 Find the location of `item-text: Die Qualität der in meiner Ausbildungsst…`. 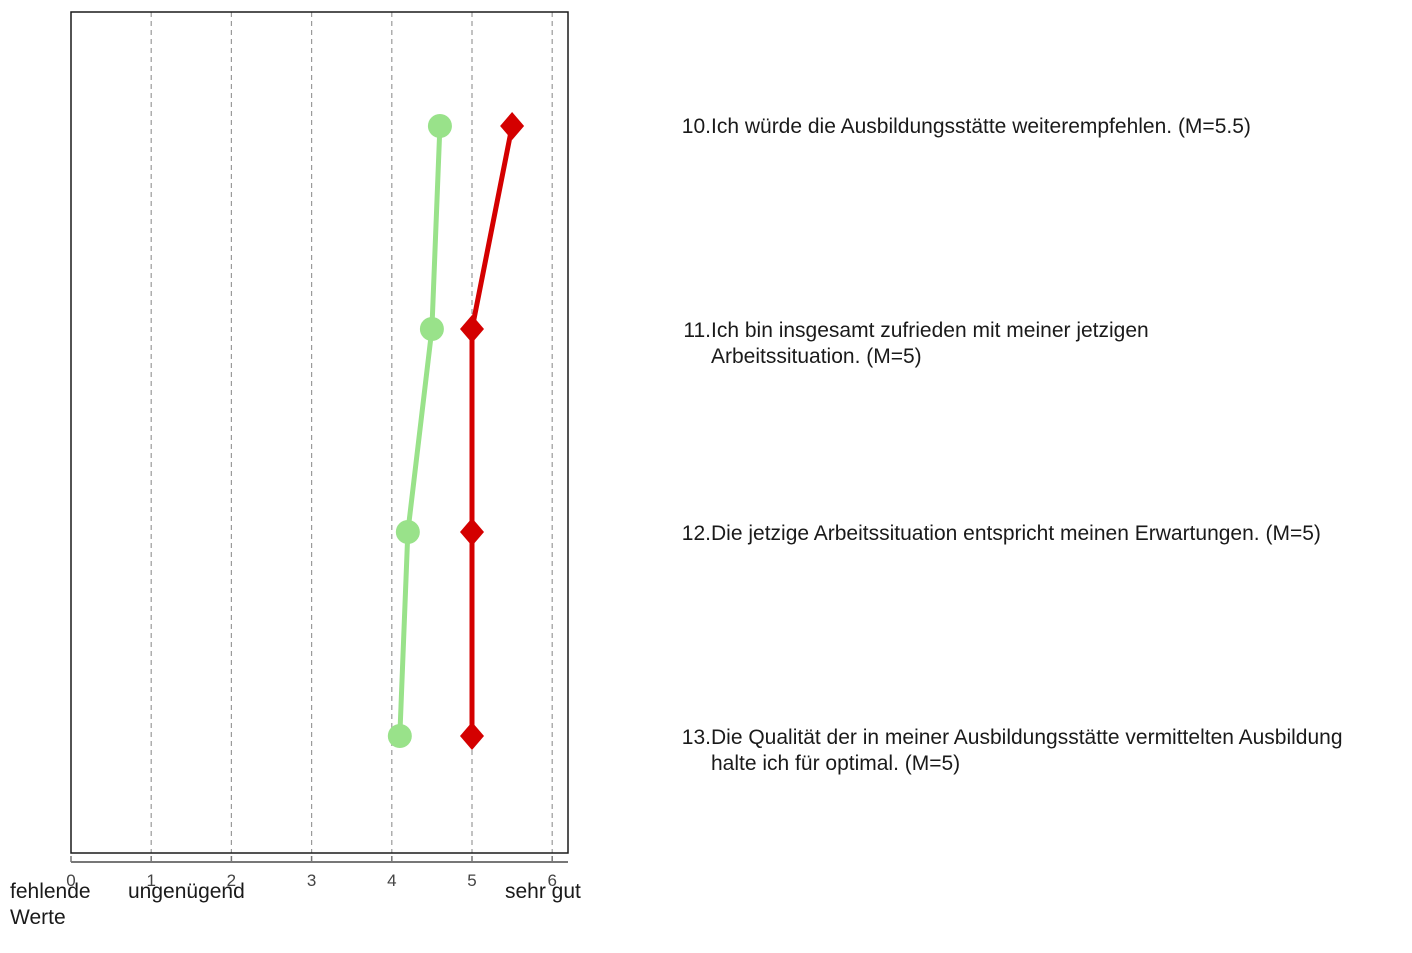

item-text: Die Qualität der in meiner Ausbildungsst… is located at coordinates (1027, 750).